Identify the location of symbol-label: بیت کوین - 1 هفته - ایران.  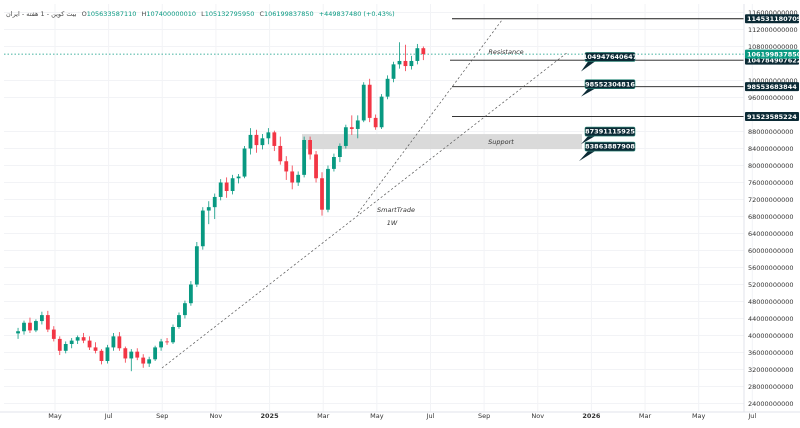
(41, 14).